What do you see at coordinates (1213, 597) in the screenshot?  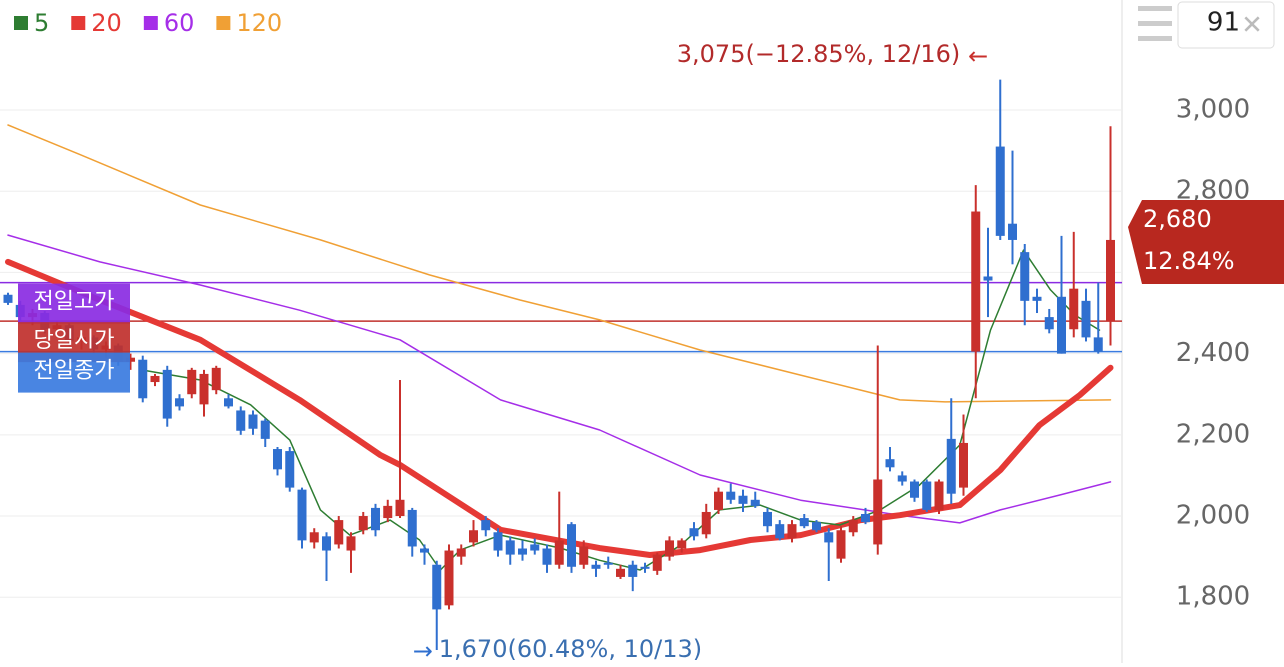 I see `y-tick-label: 1,800` at bounding box center [1213, 597].